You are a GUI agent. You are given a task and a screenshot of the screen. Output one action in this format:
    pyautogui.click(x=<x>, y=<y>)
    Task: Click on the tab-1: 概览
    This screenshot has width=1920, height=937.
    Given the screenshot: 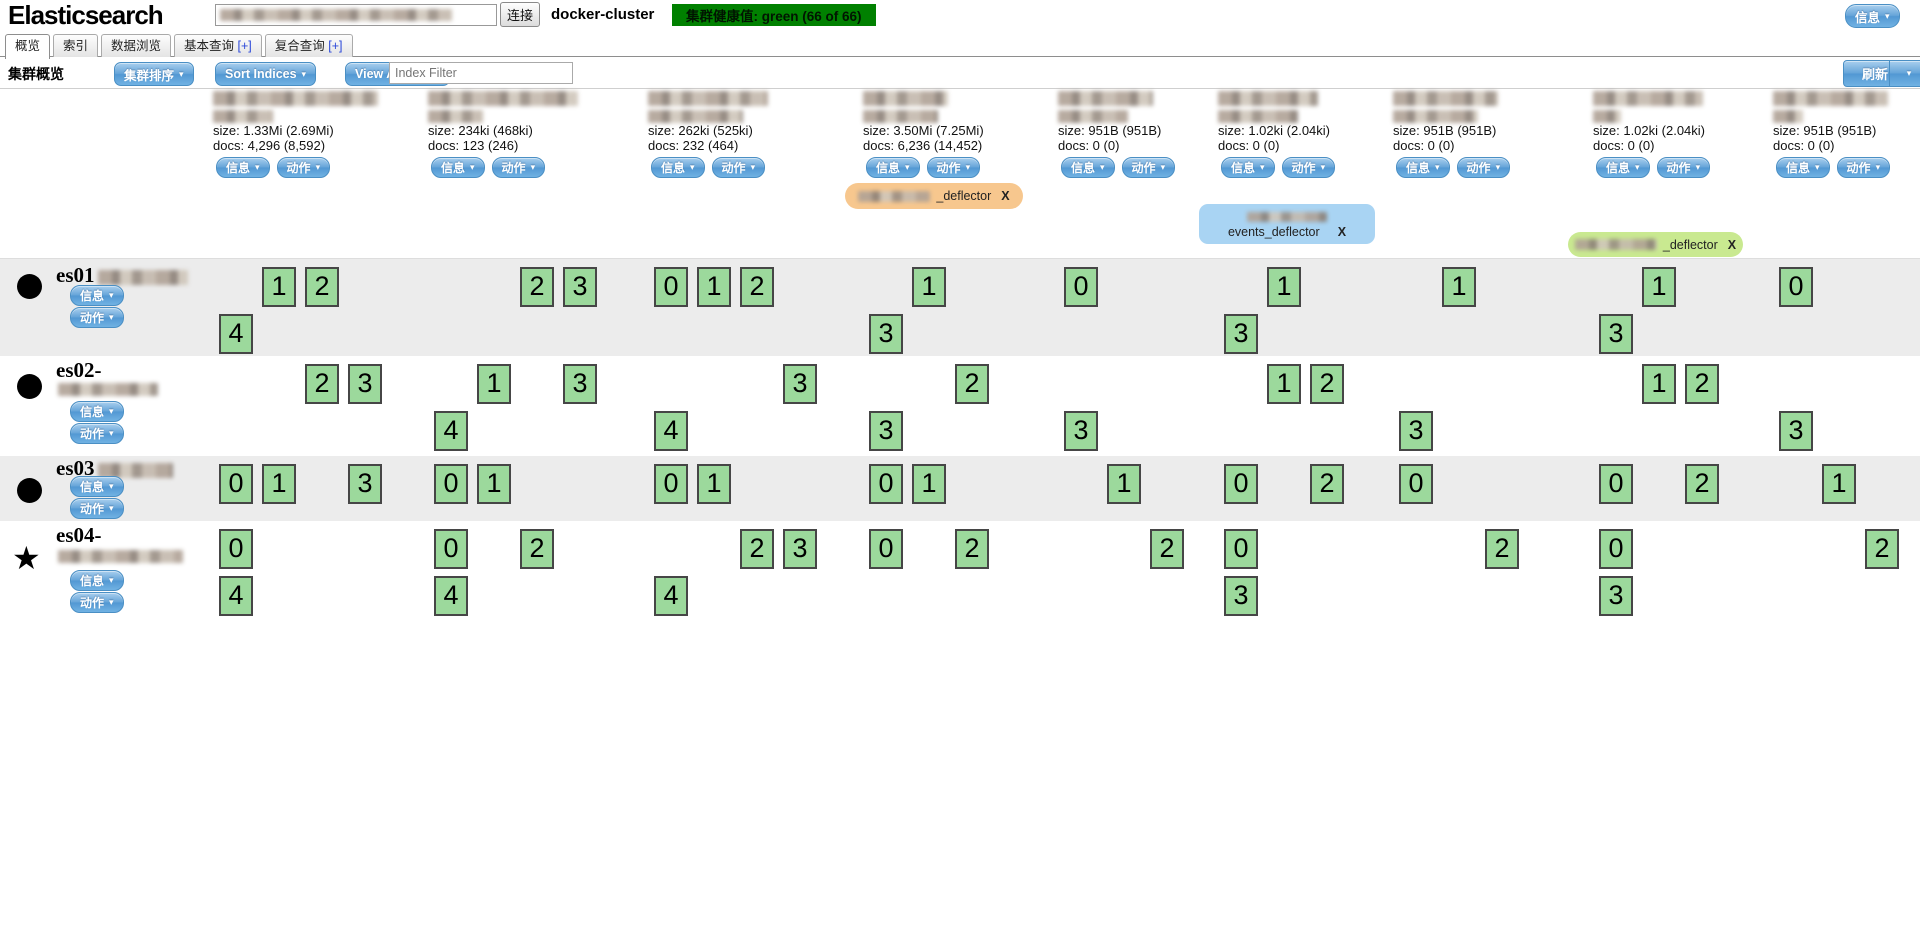 What is the action you would take?
    pyautogui.click(x=28, y=46)
    